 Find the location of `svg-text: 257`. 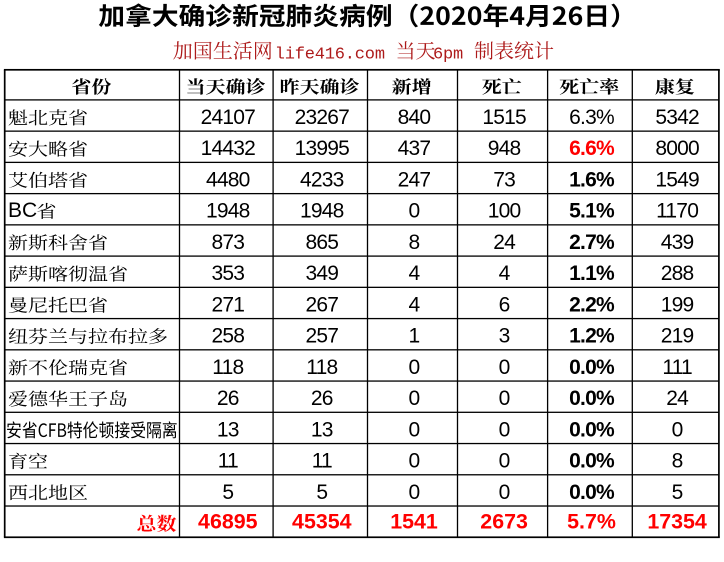

svg-text: 257 is located at coordinates (321, 336).